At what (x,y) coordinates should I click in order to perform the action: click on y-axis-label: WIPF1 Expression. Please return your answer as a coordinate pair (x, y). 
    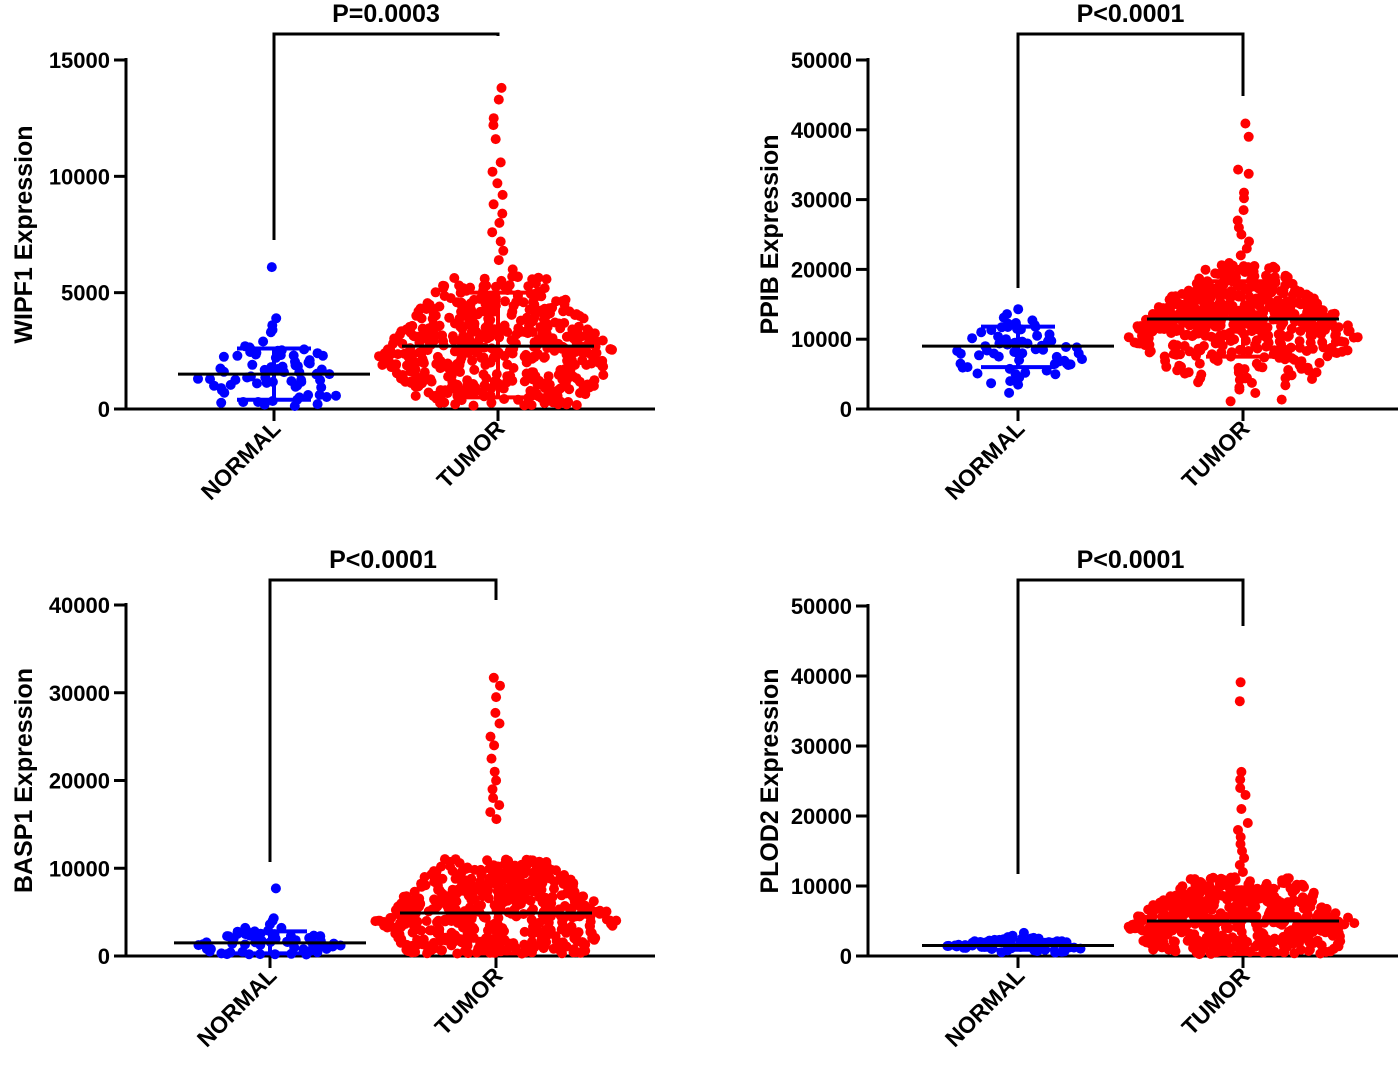
    Looking at the image, I should click on (24, 234).